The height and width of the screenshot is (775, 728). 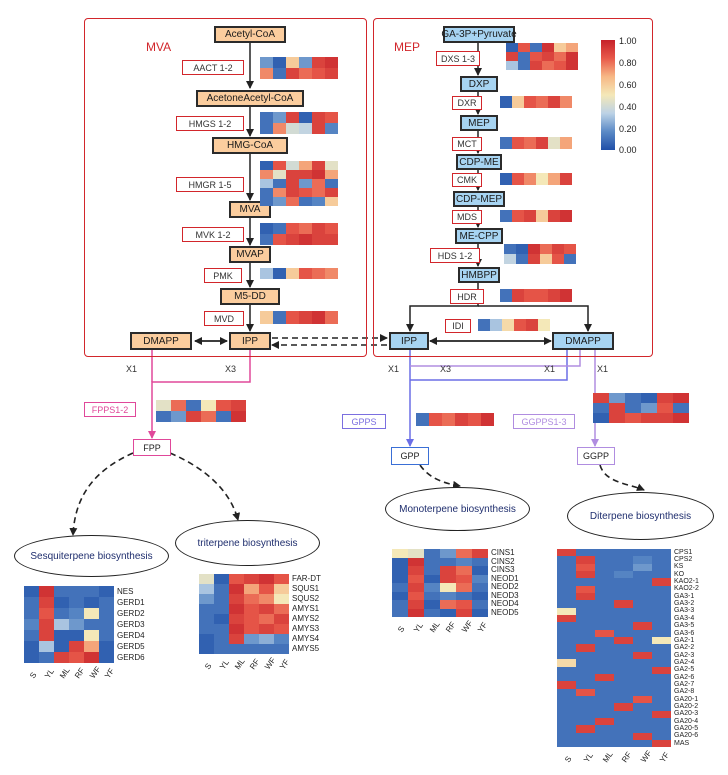 What do you see at coordinates (467, 296) in the screenshot?
I see `enzyme-hdr: HDR` at bounding box center [467, 296].